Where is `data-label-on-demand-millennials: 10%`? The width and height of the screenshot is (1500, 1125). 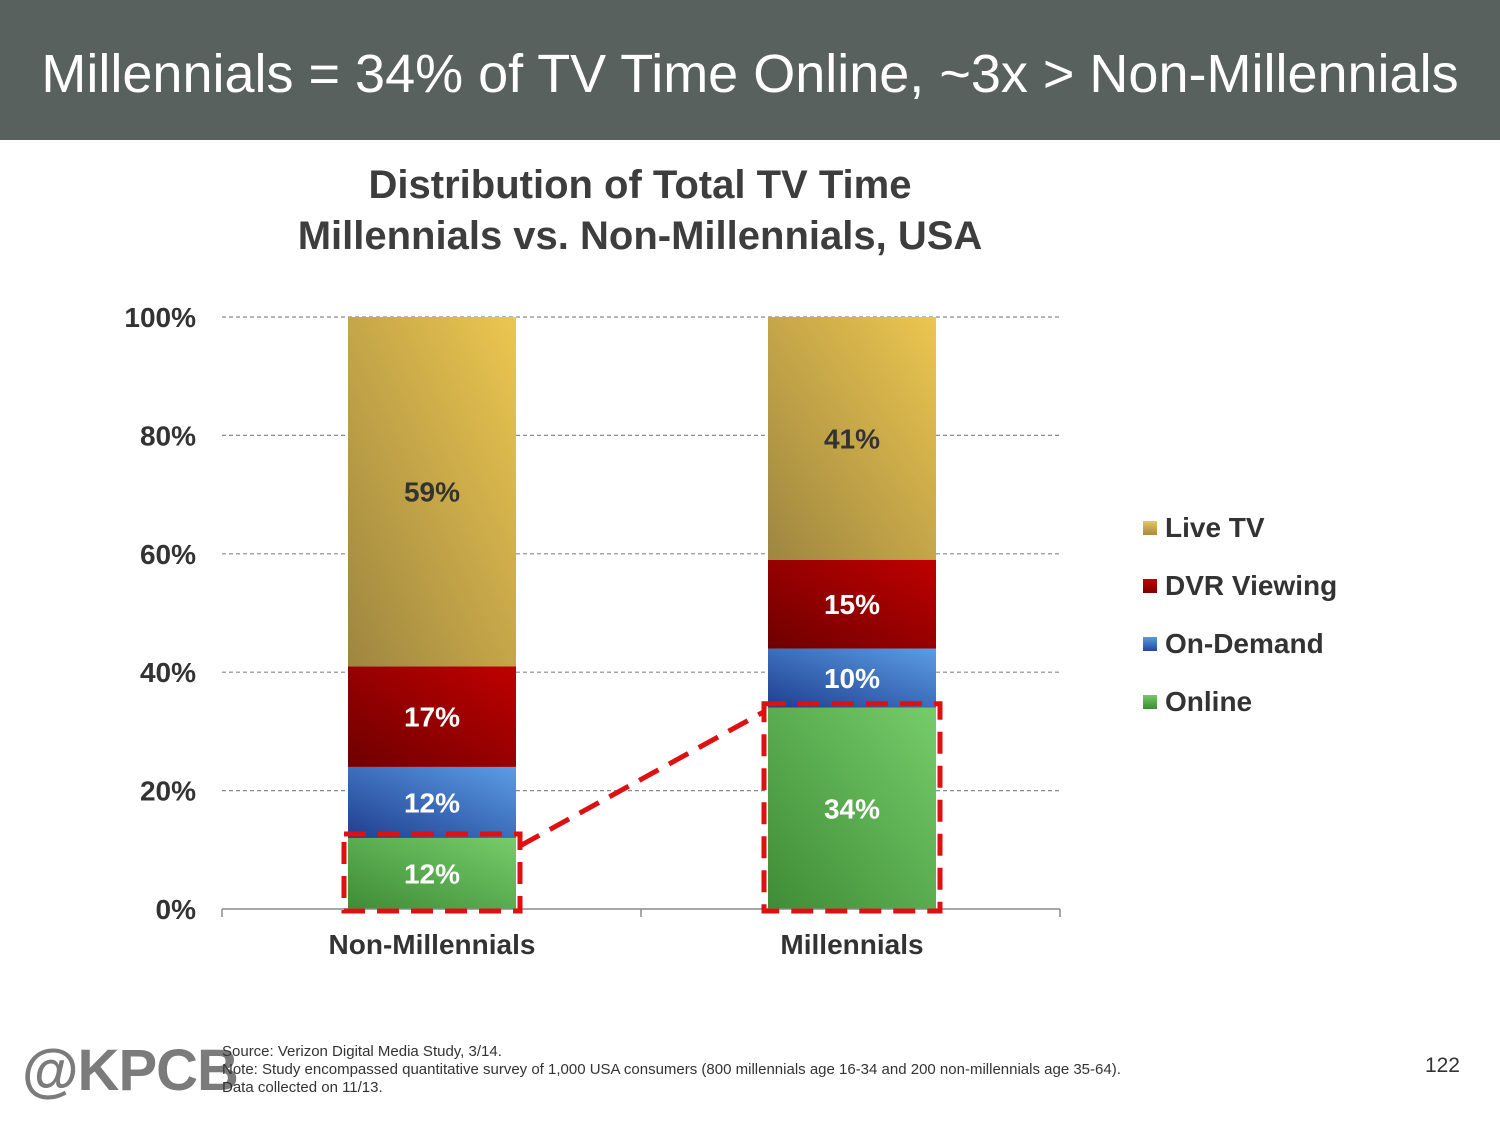
data-label-on-demand-millennials: 10% is located at coordinates (852, 678).